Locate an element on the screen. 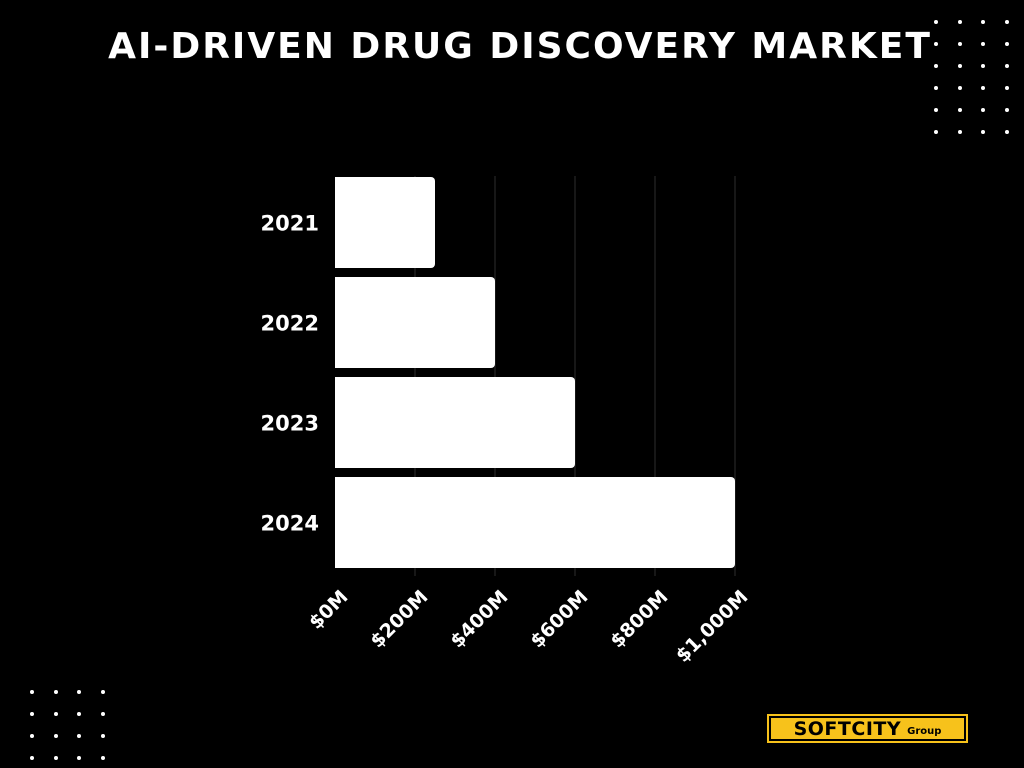 The width and height of the screenshot is (1024, 768). bar-2023 is located at coordinates (455, 422).